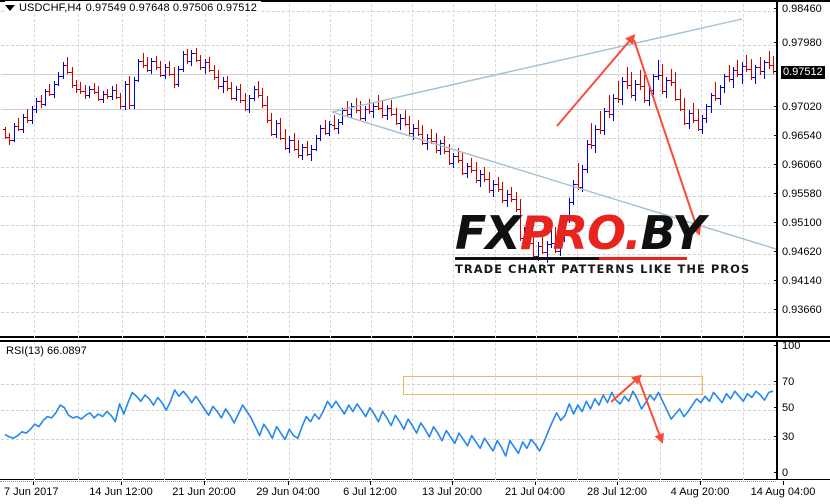  Describe the element at coordinates (122, 411) in the screenshot. I see `rsi-time-gridline` at that location.